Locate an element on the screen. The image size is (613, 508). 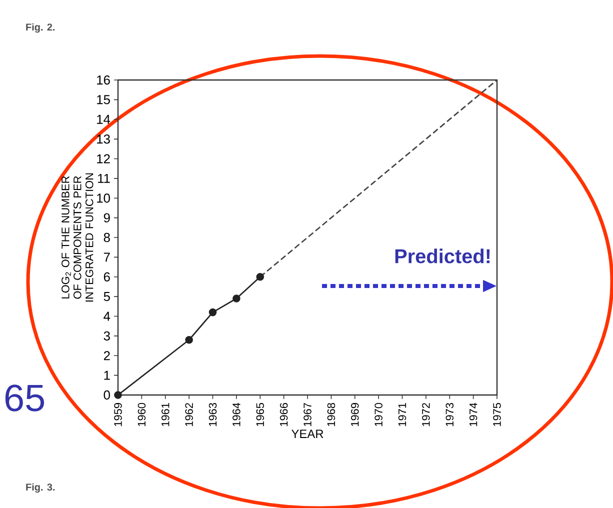
x-tick-label: 1967 is located at coordinates (308, 414).